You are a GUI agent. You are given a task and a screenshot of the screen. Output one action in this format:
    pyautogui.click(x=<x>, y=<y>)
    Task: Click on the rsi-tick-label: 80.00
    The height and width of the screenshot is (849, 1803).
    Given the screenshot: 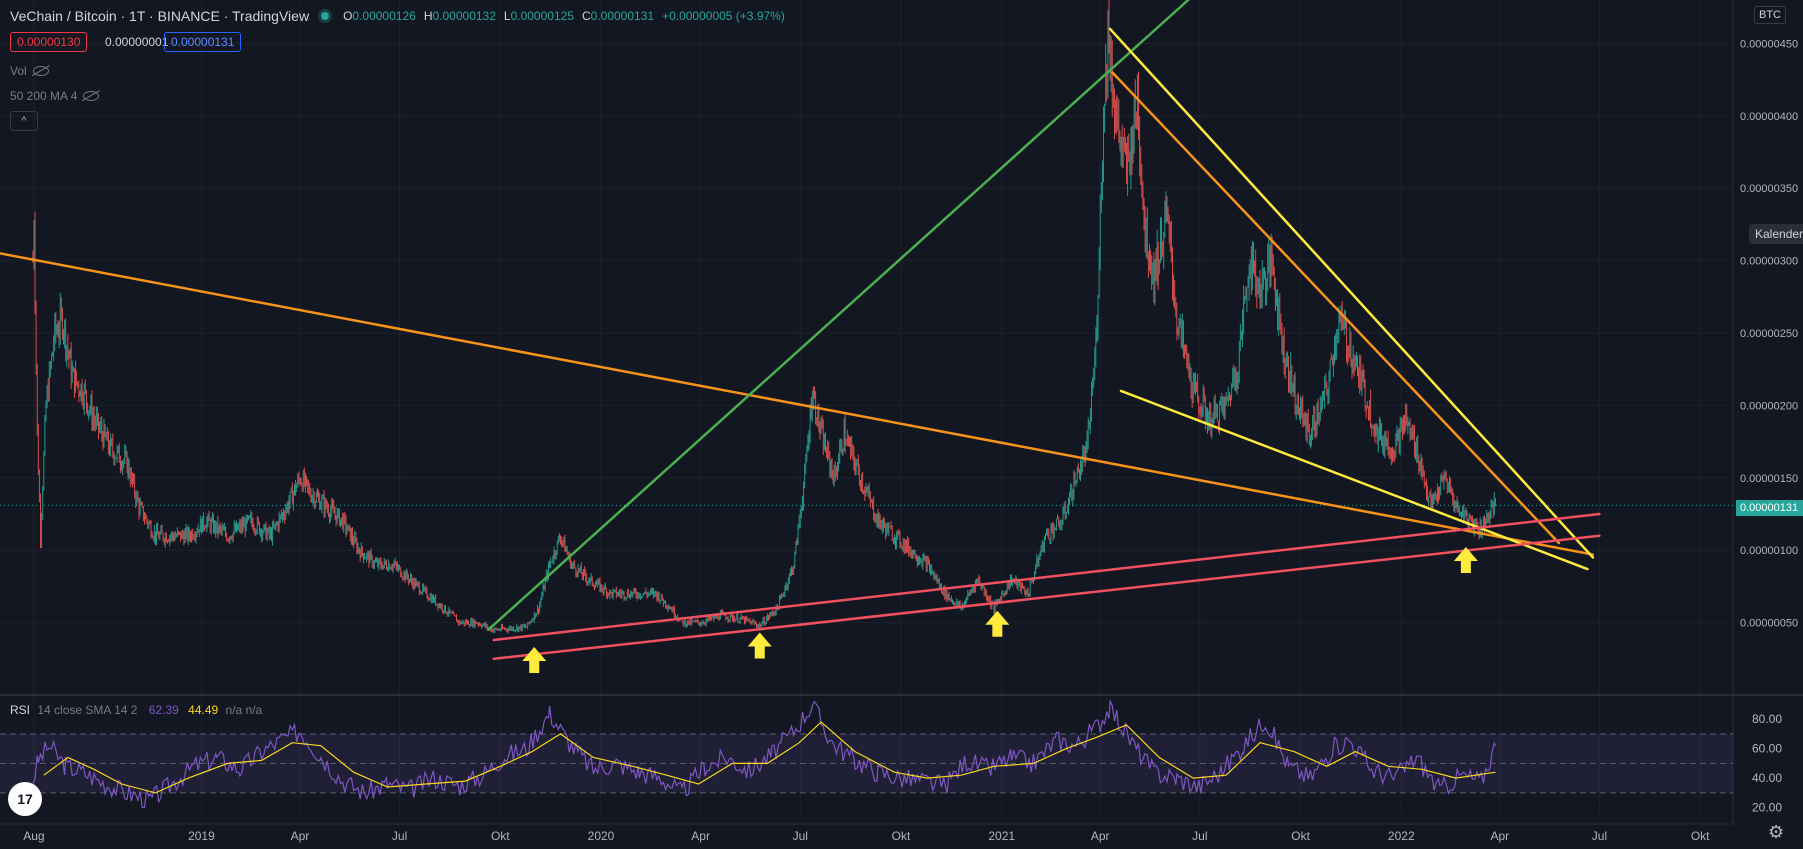 What is the action you would take?
    pyautogui.click(x=1767, y=719)
    